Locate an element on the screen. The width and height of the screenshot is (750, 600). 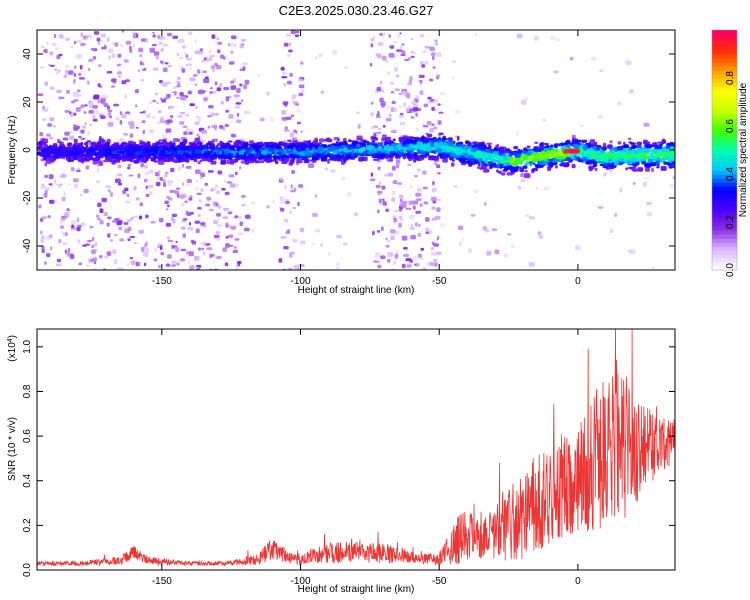
snr-y-tick-label: 0.2 is located at coordinates (27, 525).